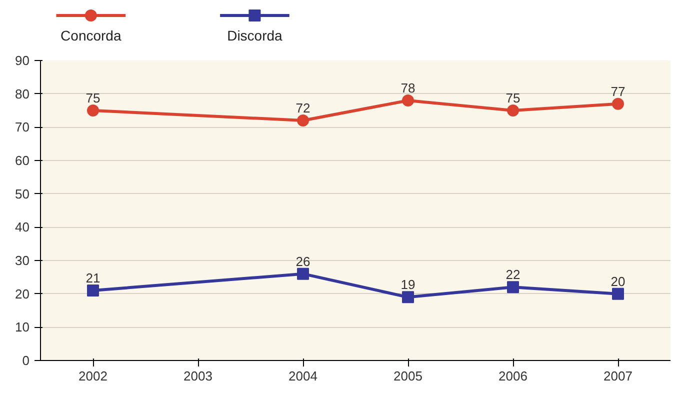  I want to click on y-tick-label: 20, so click(22, 294).